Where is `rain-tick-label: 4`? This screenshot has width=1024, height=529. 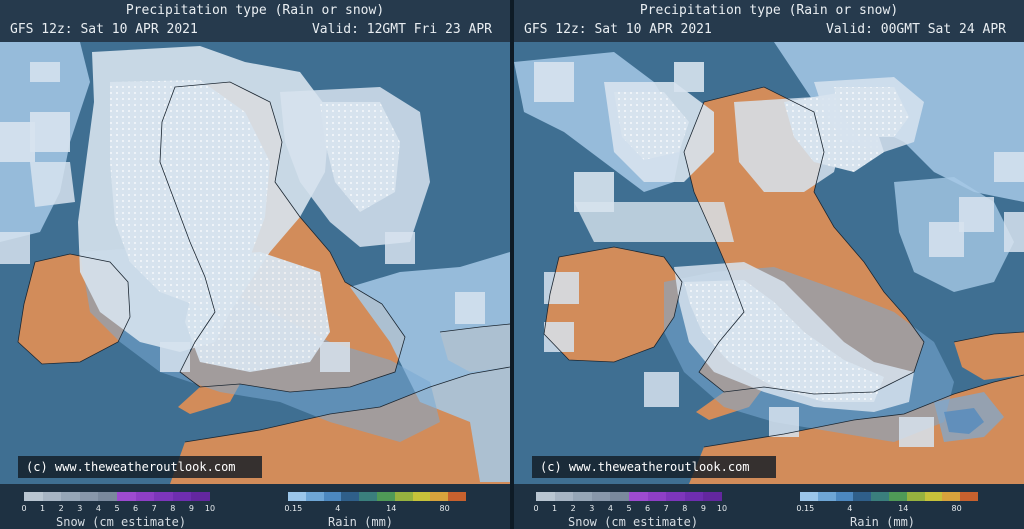 rain-tick-label: 4 is located at coordinates (850, 508).